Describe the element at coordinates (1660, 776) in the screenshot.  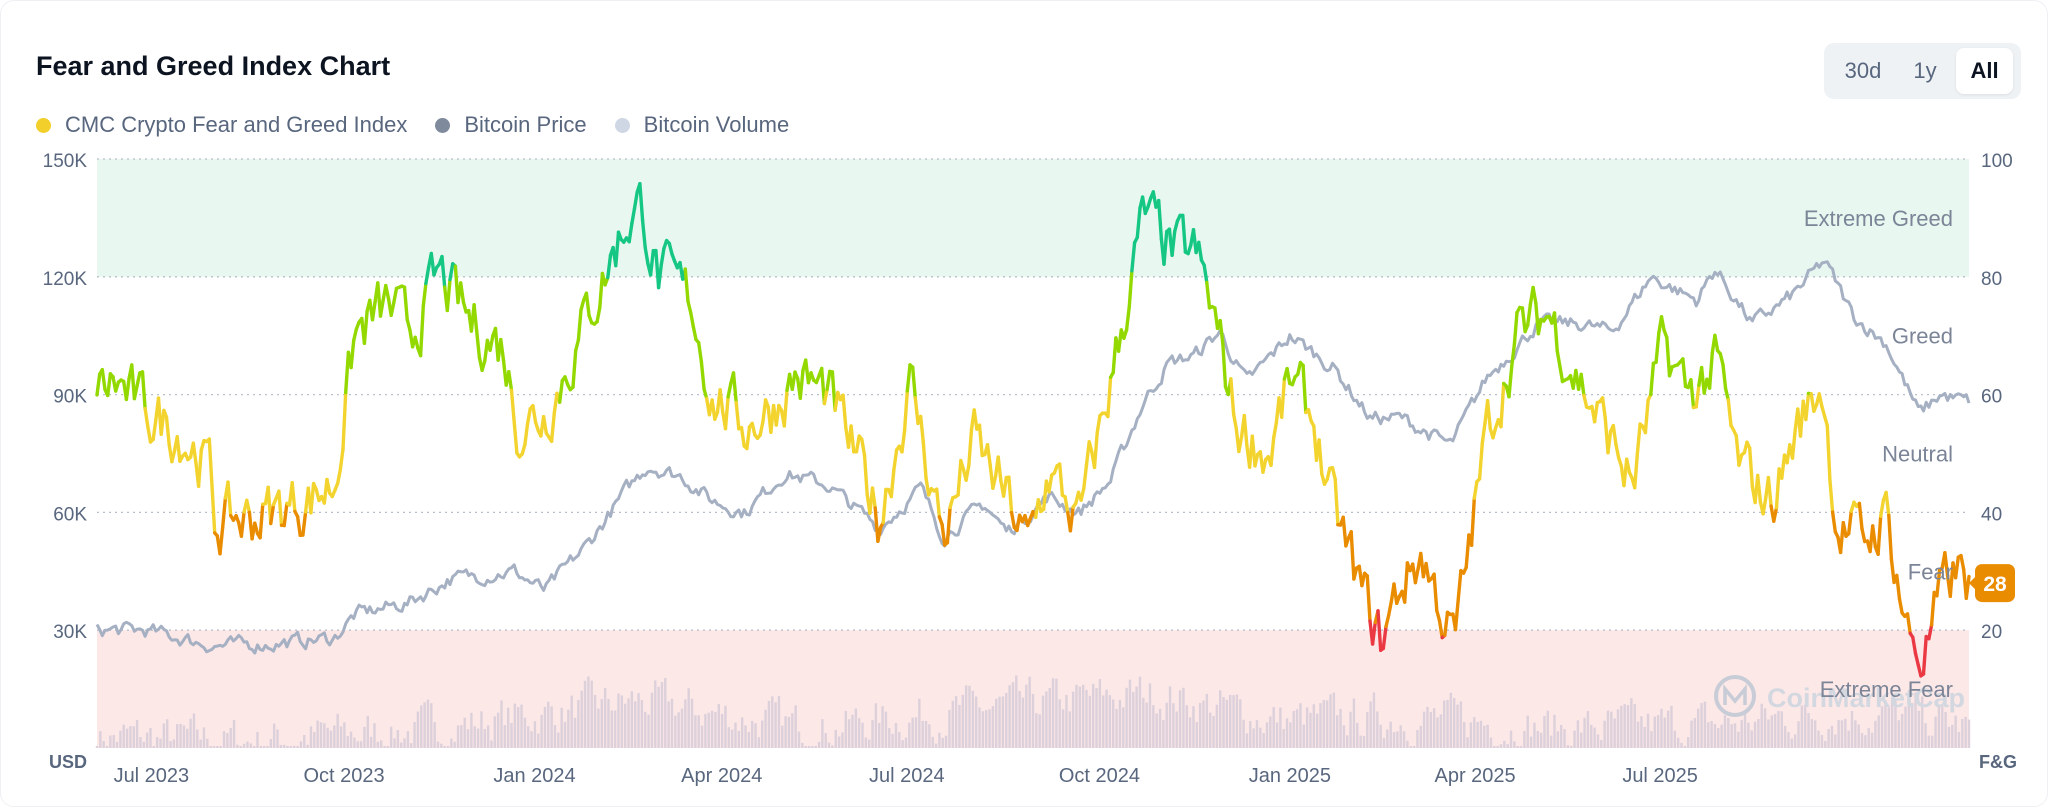
I see `x-tick-label: Jul 2025` at that location.